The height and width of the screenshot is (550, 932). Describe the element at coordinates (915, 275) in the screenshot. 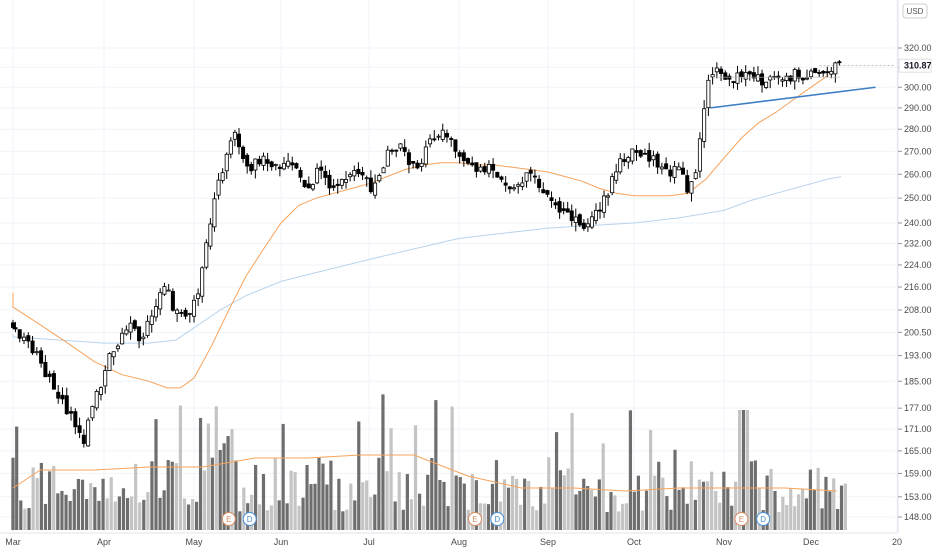

I see `price-axis-panel` at that location.